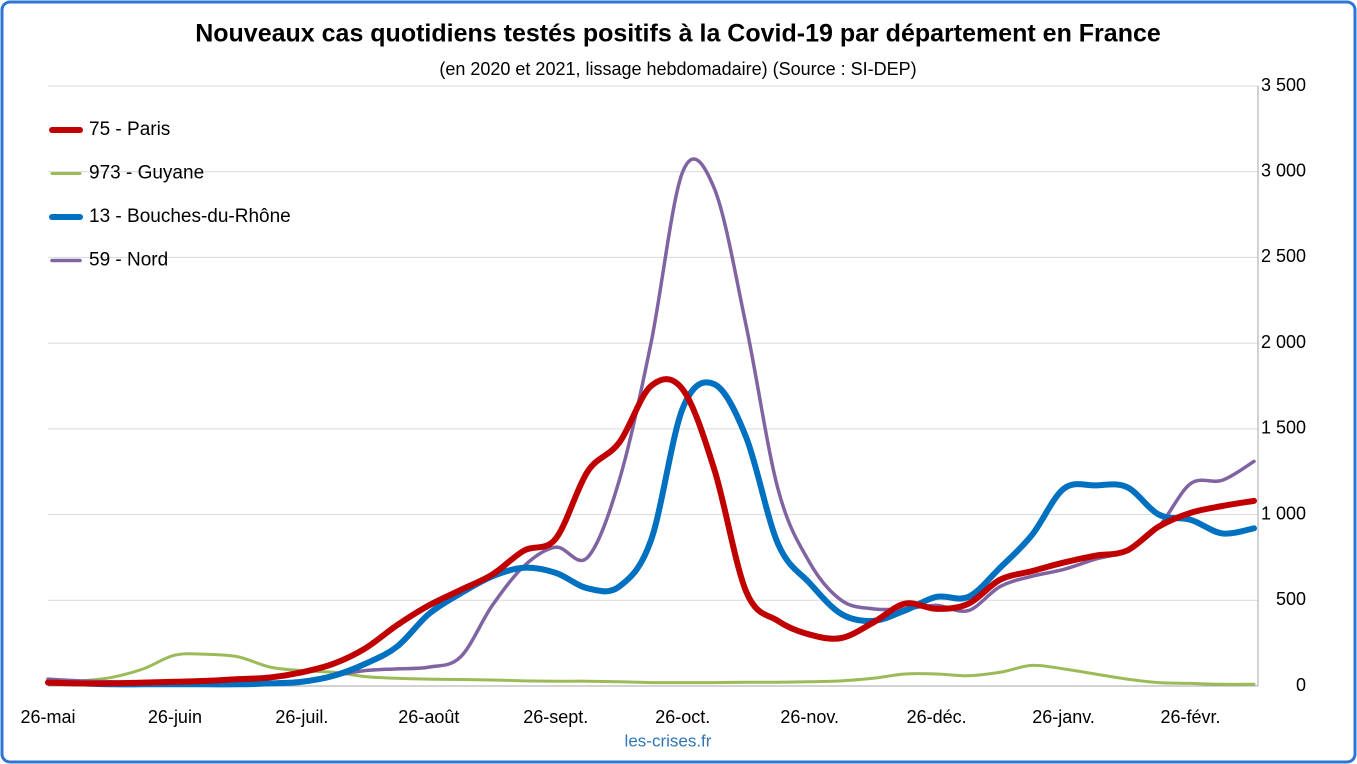 The image size is (1357, 764). I want to click on x-tick-label: 26-nov., so click(809, 717).